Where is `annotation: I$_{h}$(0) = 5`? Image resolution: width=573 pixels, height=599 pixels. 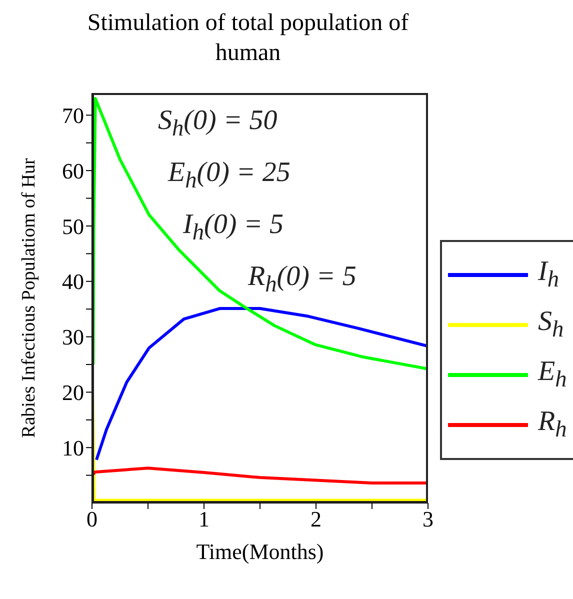 annotation: I$_{h}$(0) = 5 is located at coordinates (233, 227).